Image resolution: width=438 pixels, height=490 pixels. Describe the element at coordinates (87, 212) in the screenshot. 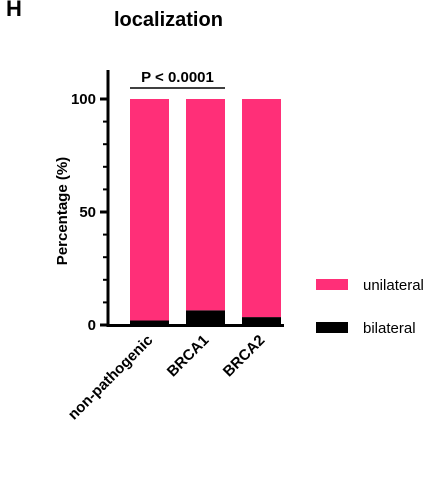

I see `y-tick-label: 50` at that location.